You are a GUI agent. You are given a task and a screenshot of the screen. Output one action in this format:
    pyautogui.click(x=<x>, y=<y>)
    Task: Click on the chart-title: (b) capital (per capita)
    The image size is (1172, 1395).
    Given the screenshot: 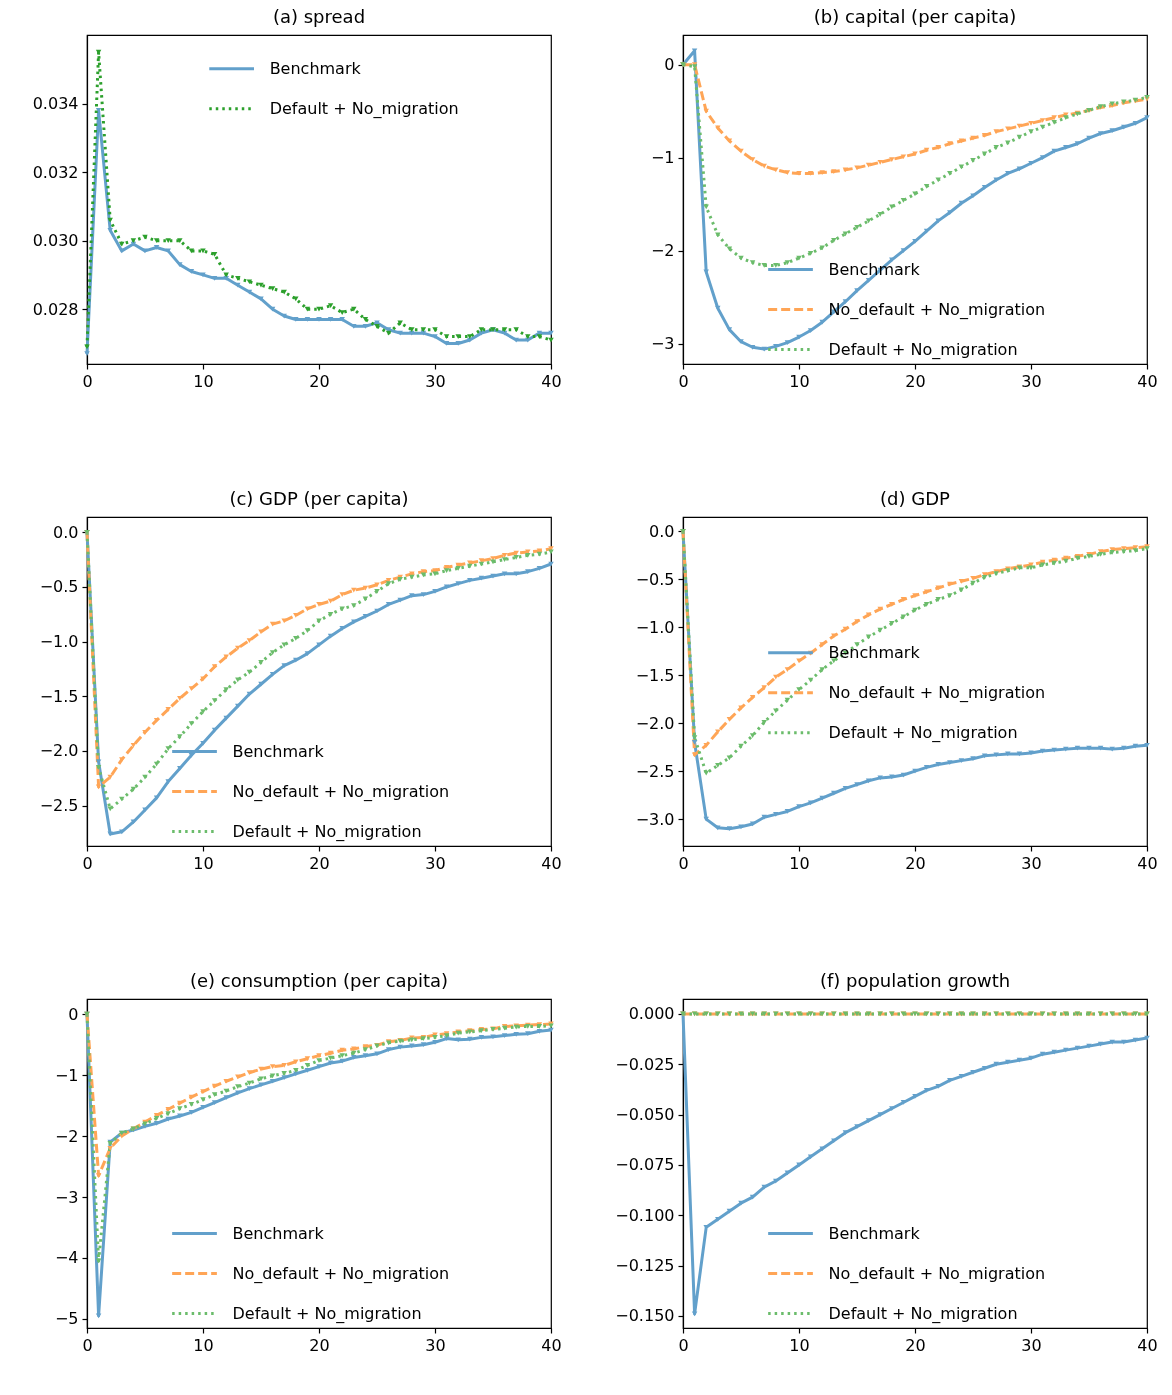 What is the action you would take?
    pyautogui.click(x=915, y=16)
    